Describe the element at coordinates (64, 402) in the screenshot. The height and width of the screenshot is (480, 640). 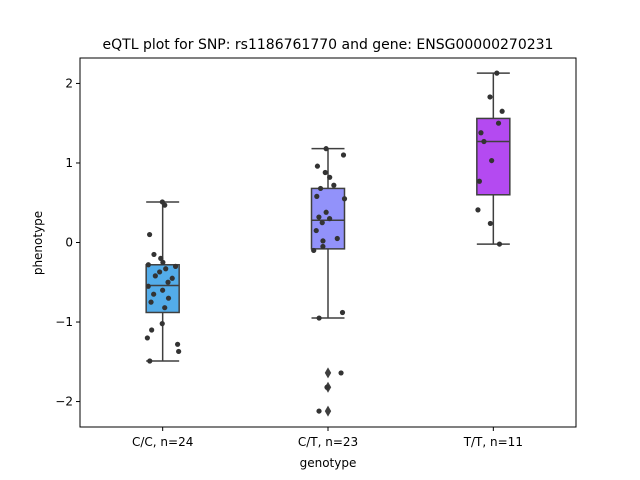
I see `y-tick-label: −2` at that location.